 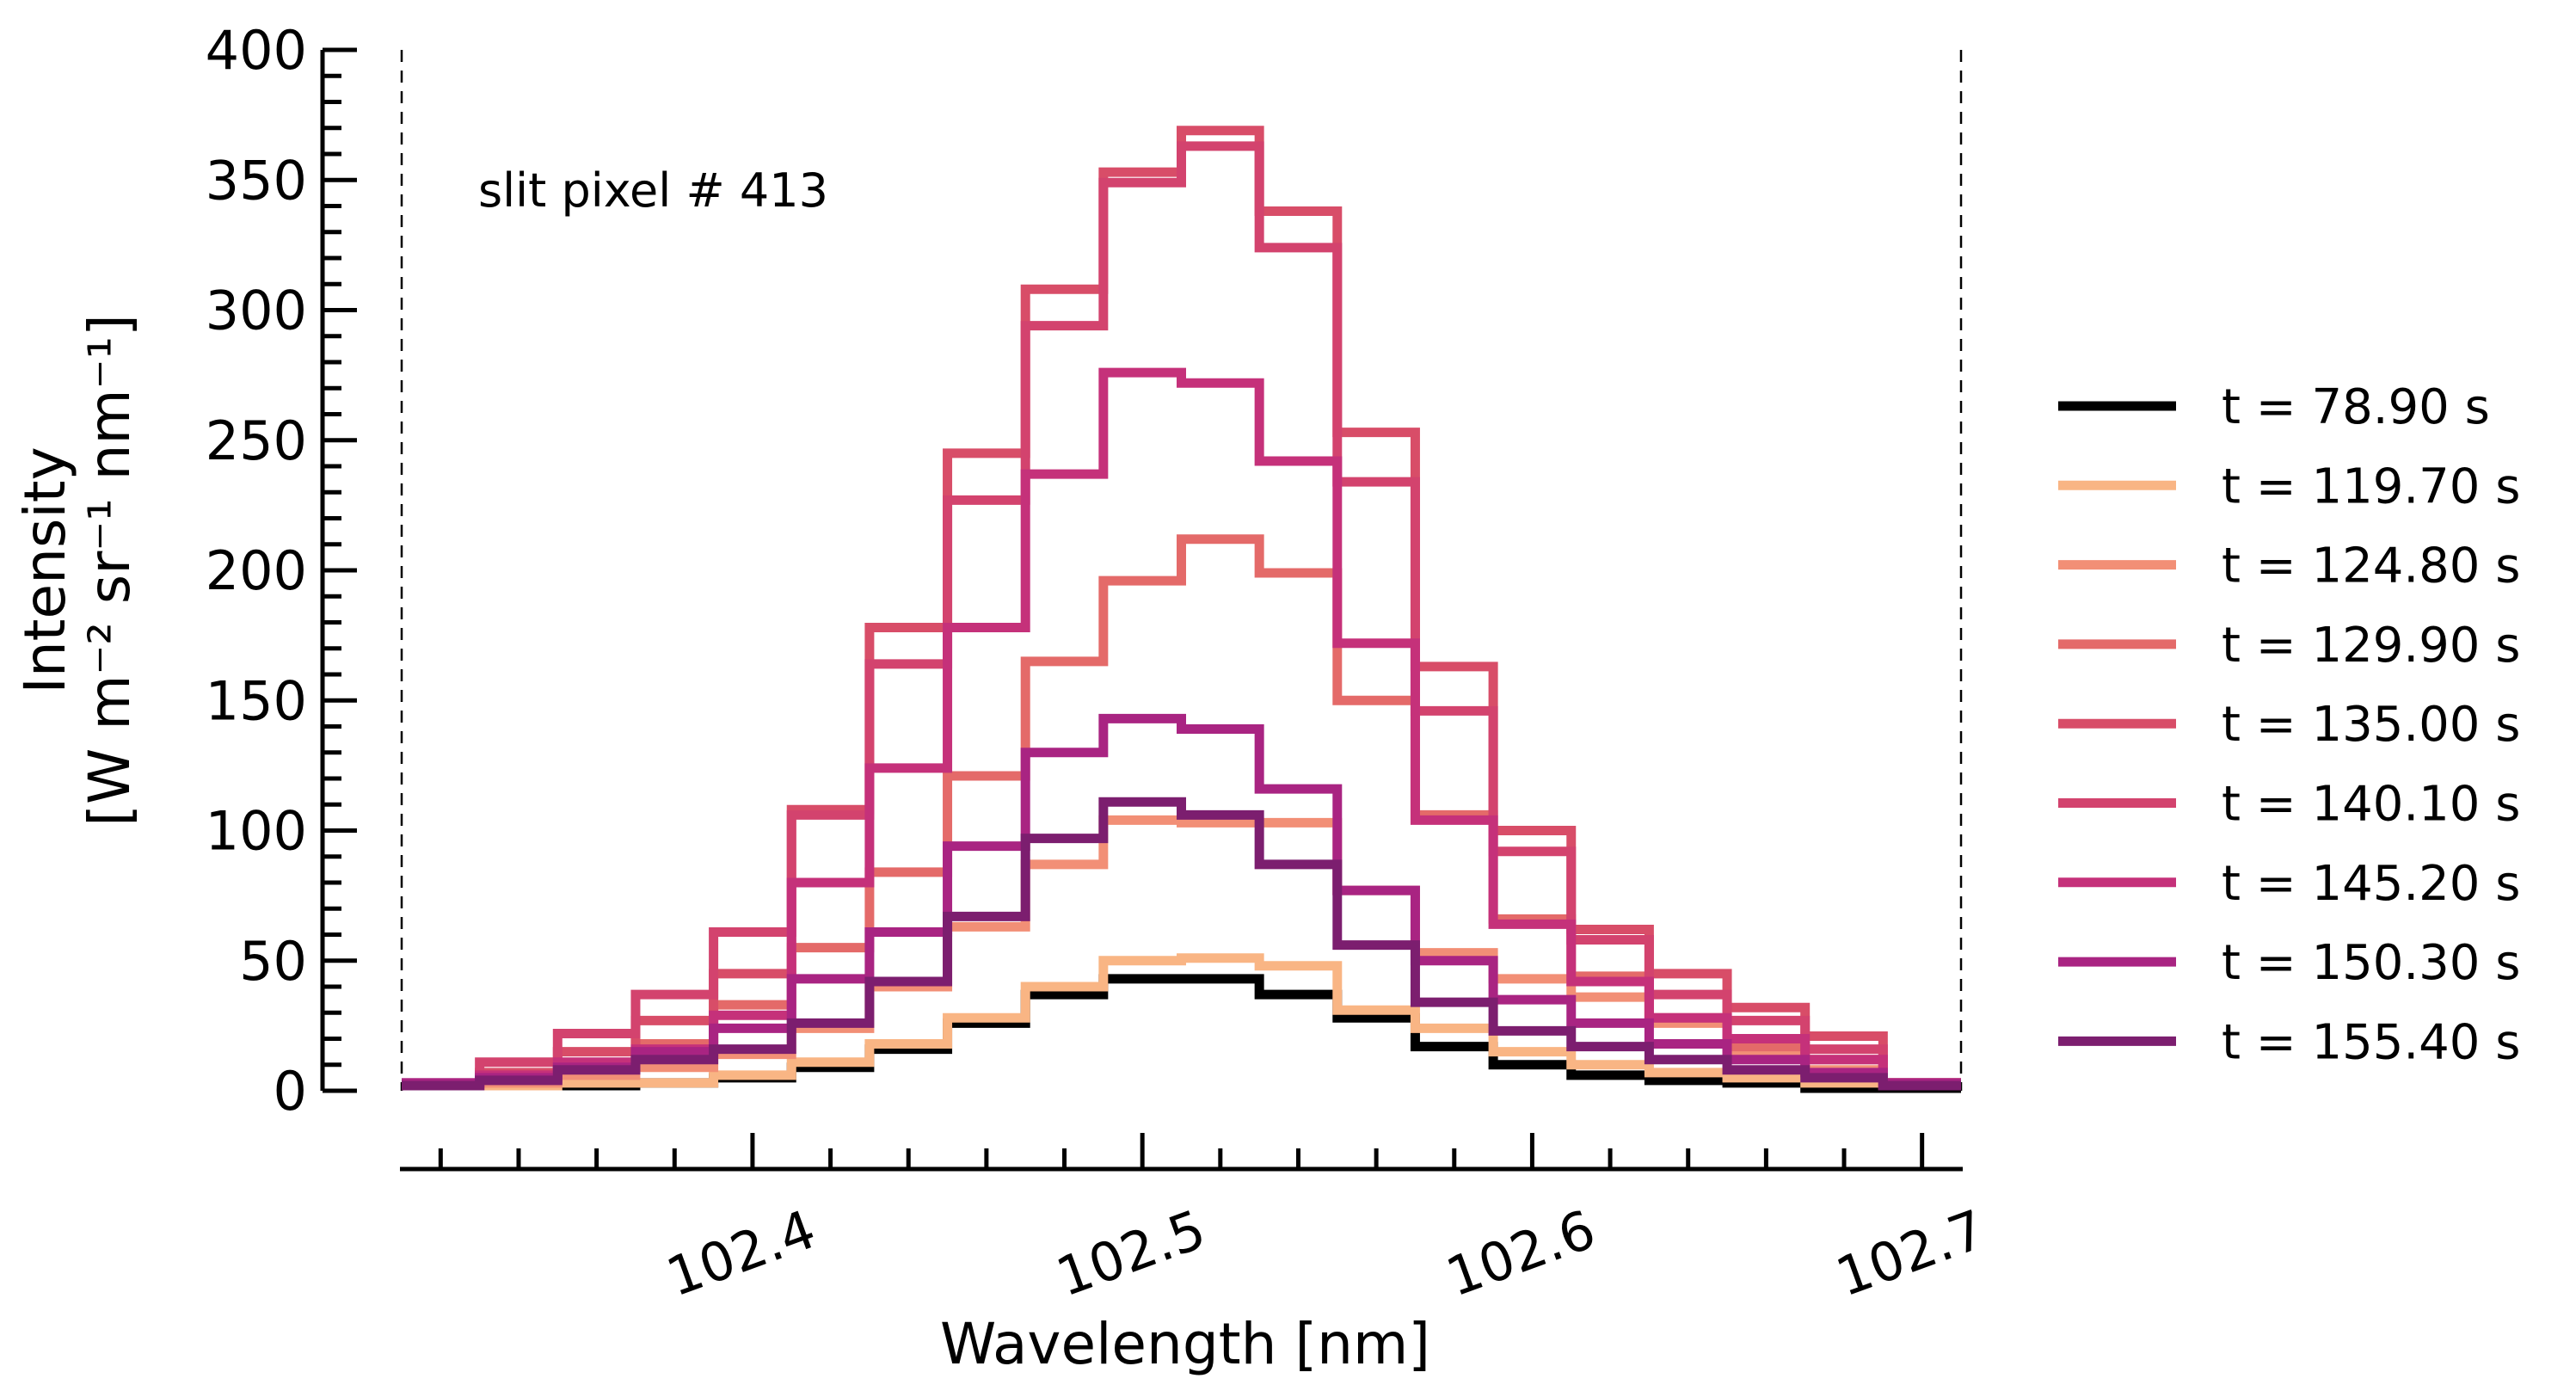 What do you see at coordinates (2371, 884) in the screenshot?
I see `legend-entry-label: t = 145.20 s` at bounding box center [2371, 884].